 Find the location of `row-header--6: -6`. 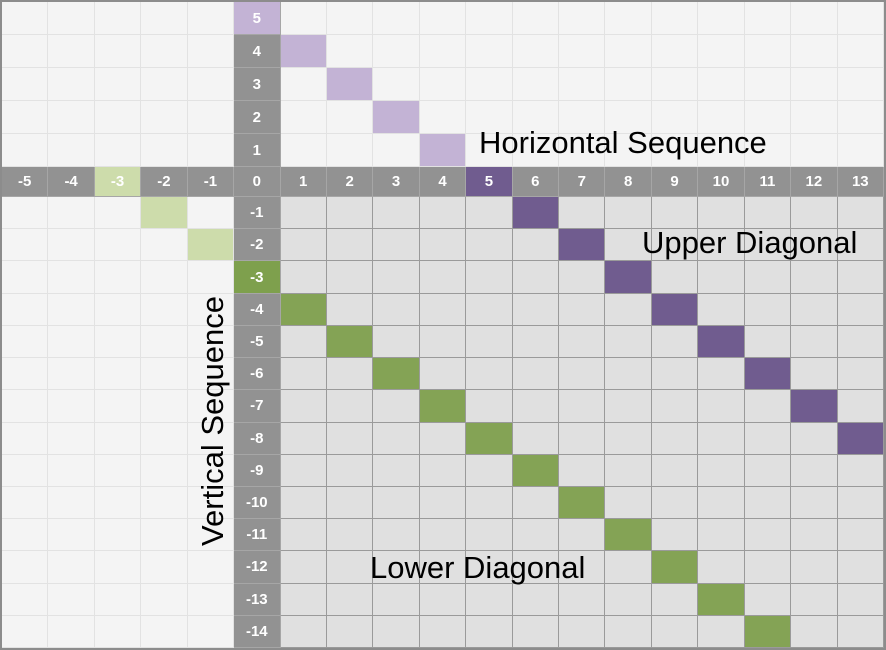

row-header--6: -6 is located at coordinates (257, 374).